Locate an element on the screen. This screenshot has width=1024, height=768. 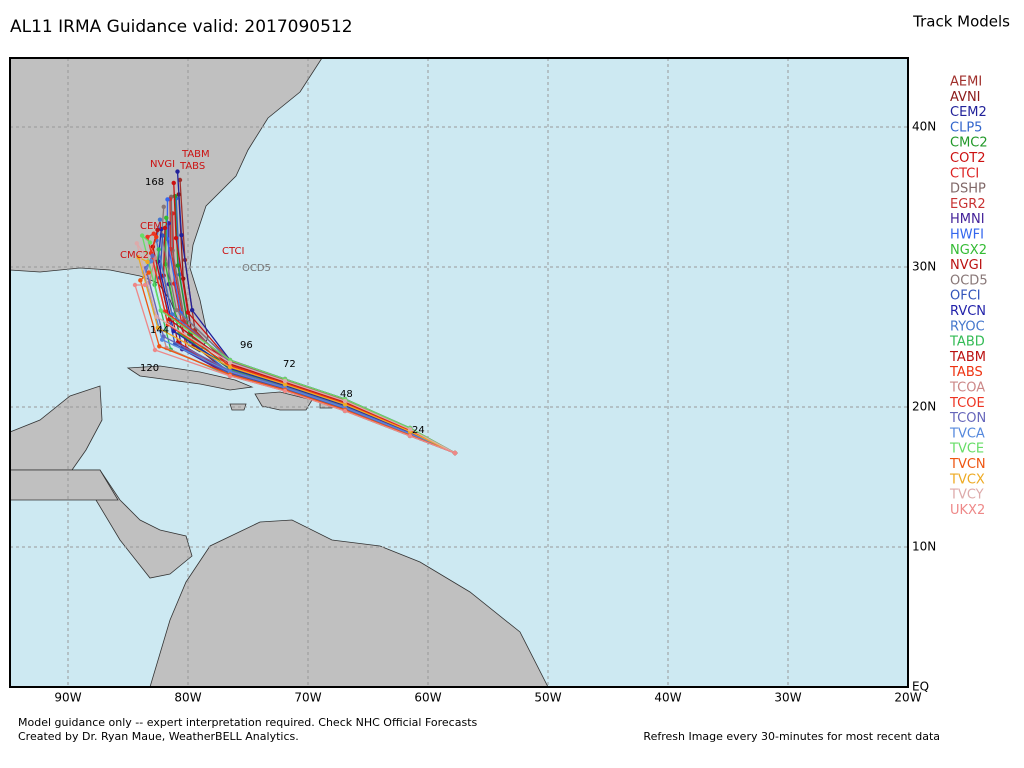
lat-label: 10N is located at coordinates (924, 547).